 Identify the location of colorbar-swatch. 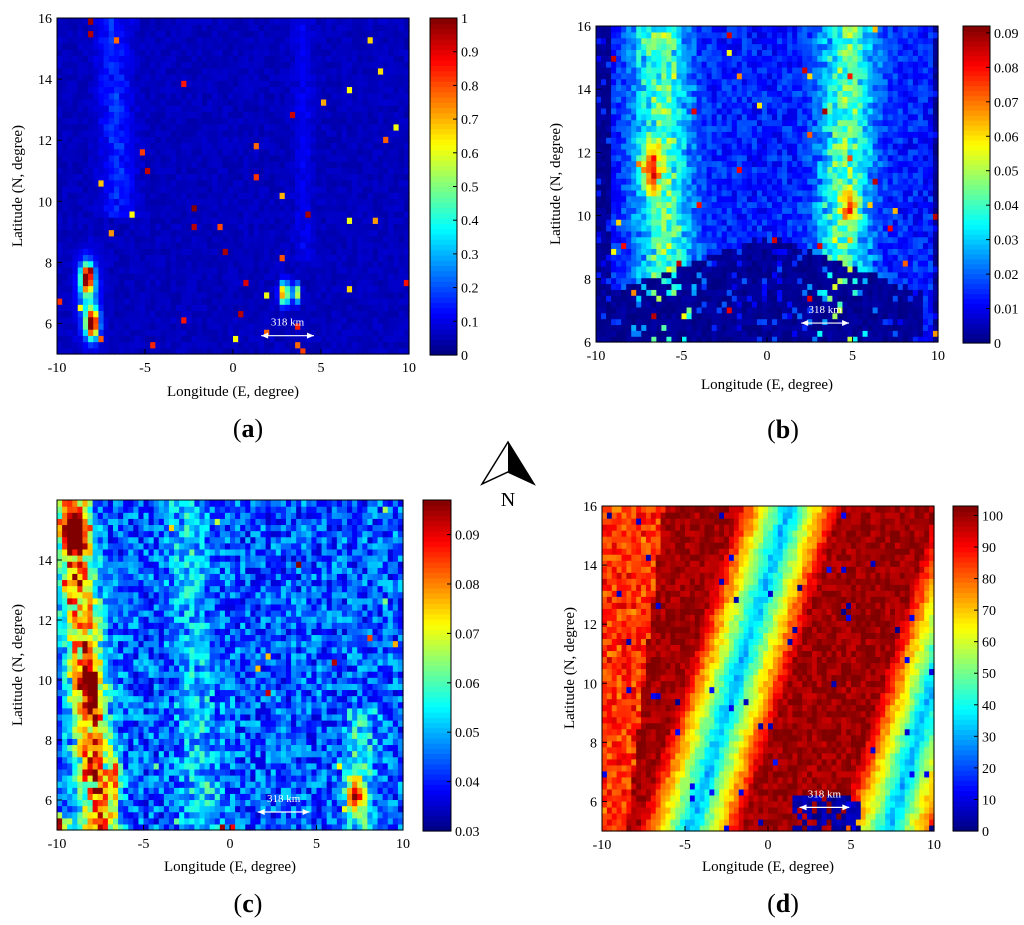
(443, 142).